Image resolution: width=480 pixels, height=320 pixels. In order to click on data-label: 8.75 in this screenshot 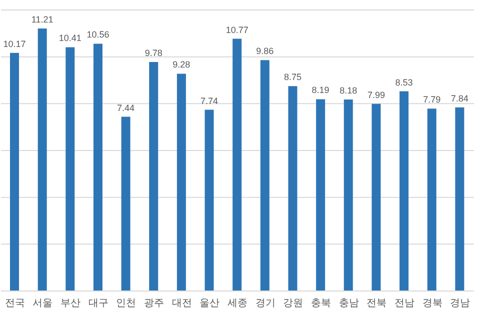, I will do `click(293, 77)`.